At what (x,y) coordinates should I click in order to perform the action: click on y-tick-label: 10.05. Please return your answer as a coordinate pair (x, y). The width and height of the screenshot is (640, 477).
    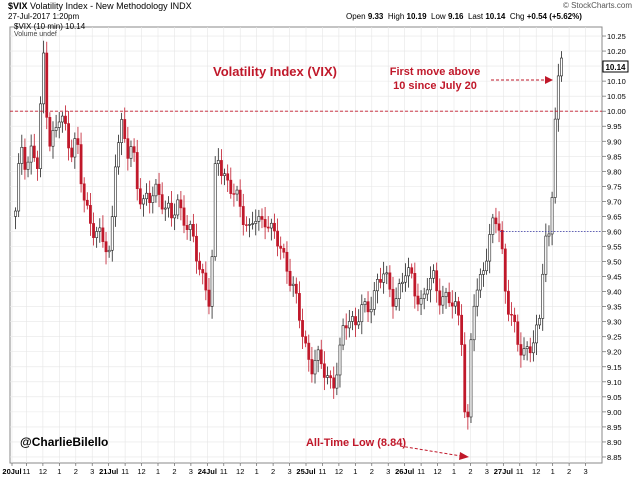
    Looking at the image, I should click on (616, 96).